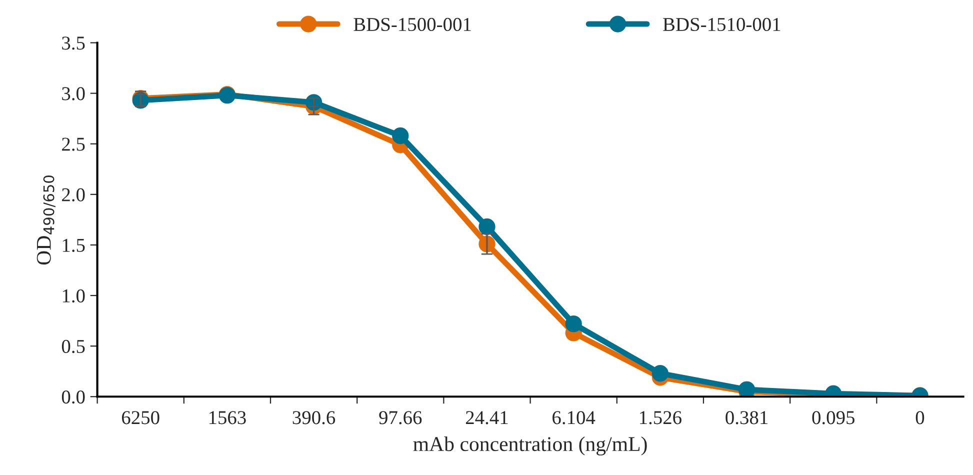 The image size is (973, 475). Describe the element at coordinates (73, 144) in the screenshot. I see `y-tick-label: 2.5` at that location.